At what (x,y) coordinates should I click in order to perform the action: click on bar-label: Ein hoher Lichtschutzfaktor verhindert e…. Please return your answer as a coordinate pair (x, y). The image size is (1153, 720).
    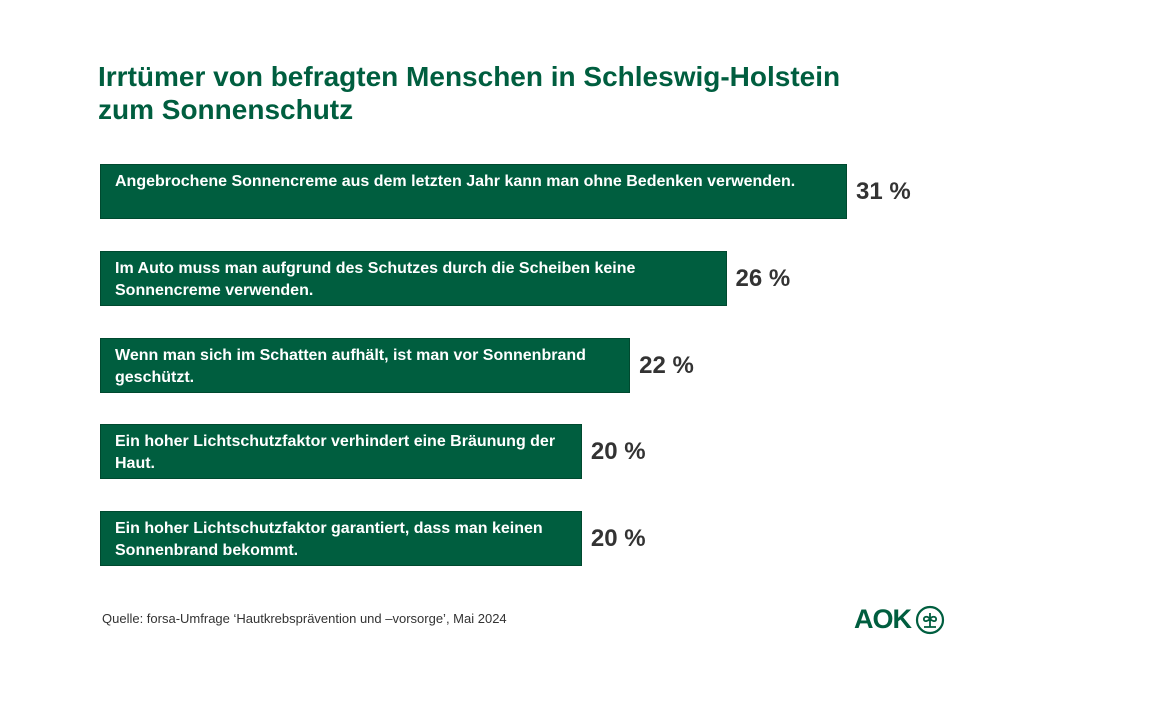
    Looking at the image, I should click on (335, 452).